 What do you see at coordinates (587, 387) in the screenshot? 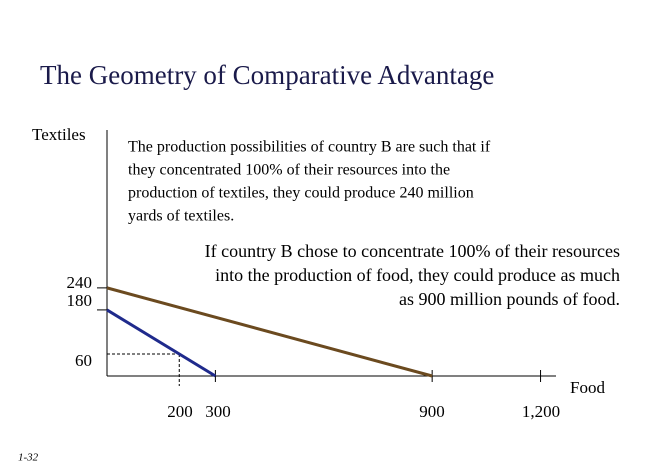
I see `x-axis-label: Food` at bounding box center [587, 387].